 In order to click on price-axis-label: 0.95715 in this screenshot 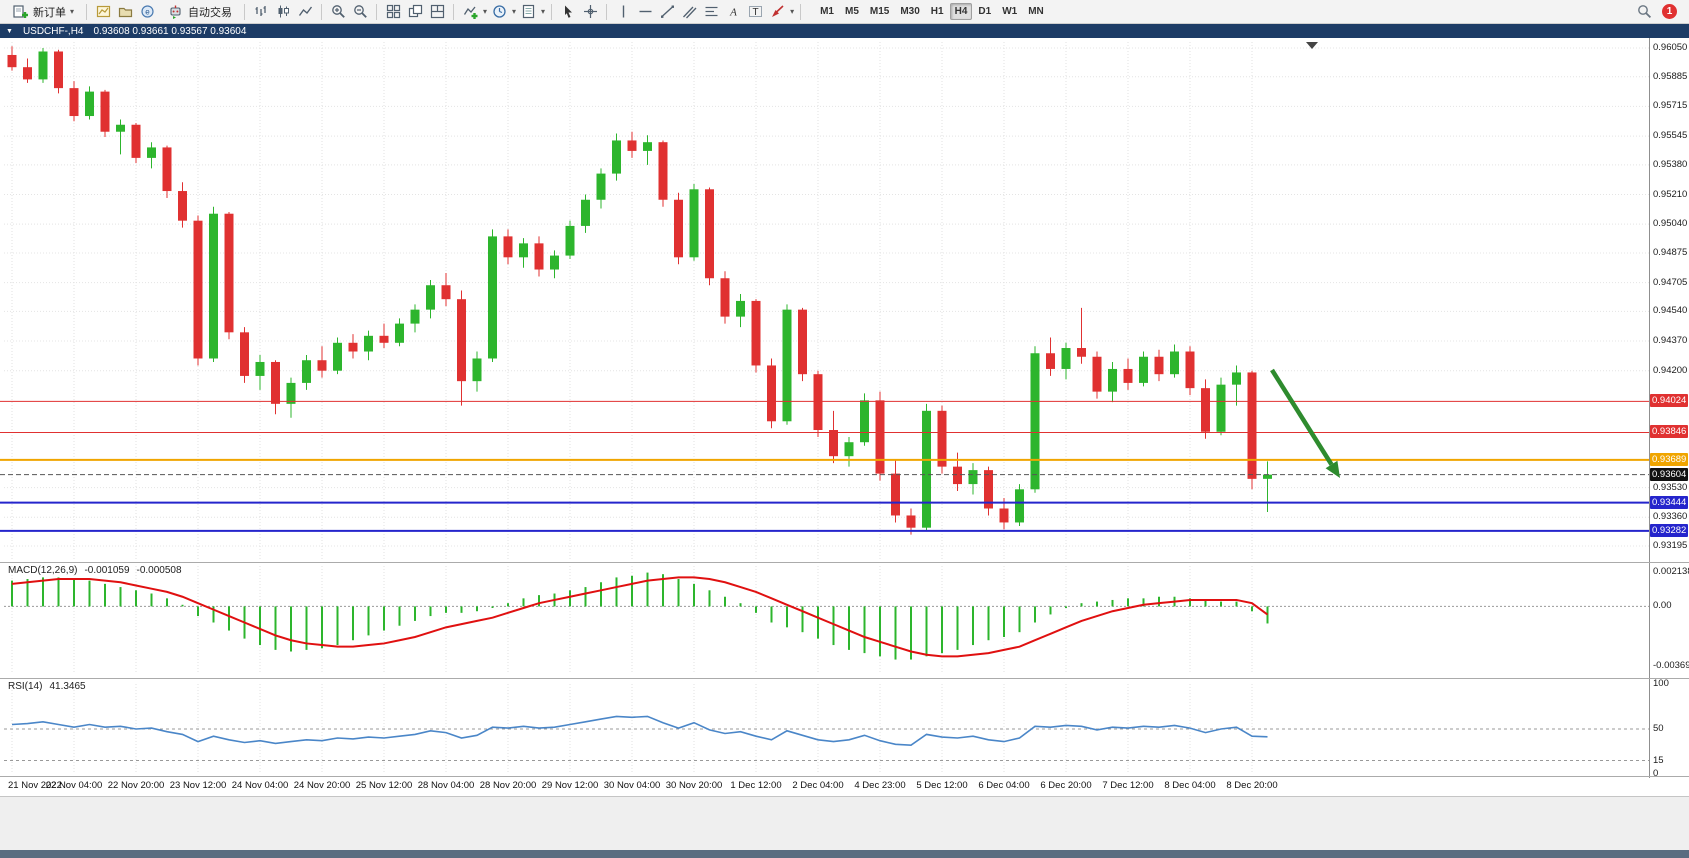, I will do `click(1670, 106)`.